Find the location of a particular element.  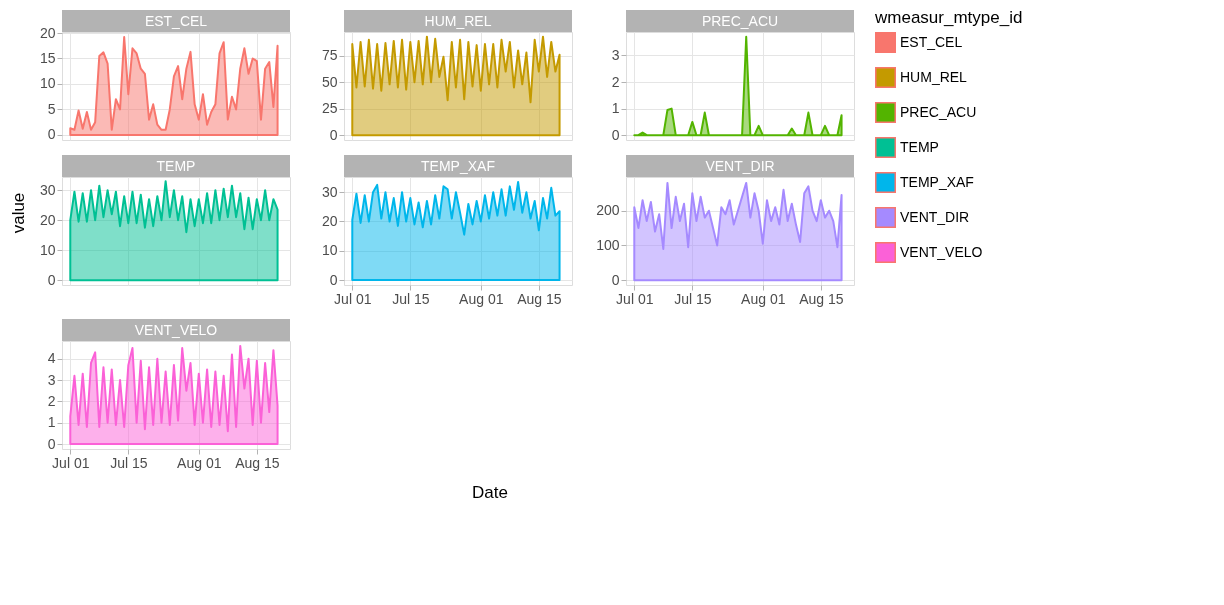

legend-label: VENT_DIR is located at coordinates (935, 216).